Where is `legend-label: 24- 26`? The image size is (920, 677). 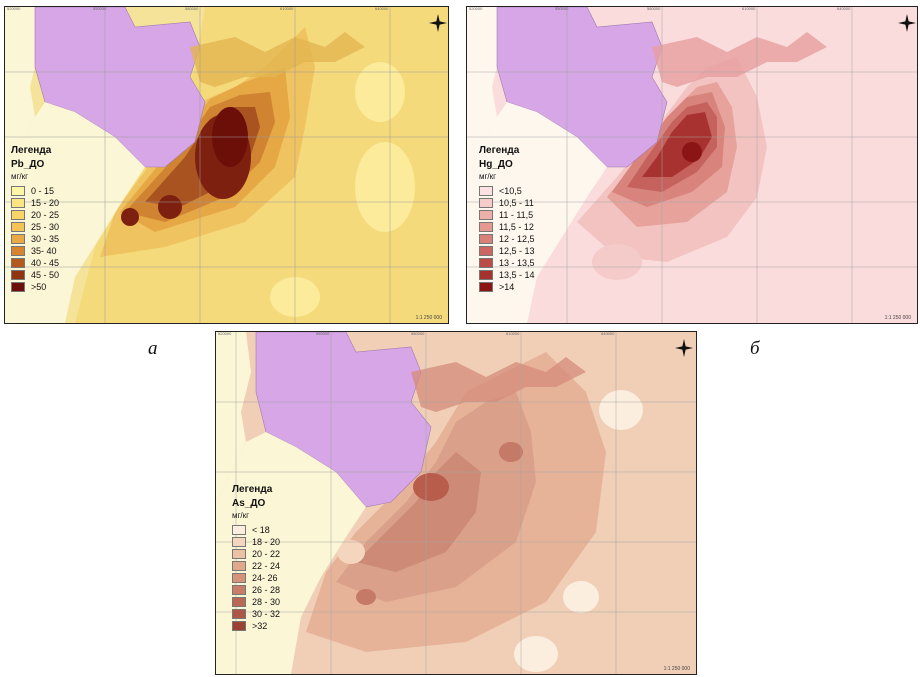
legend-label: 24- 26 is located at coordinates (265, 578).